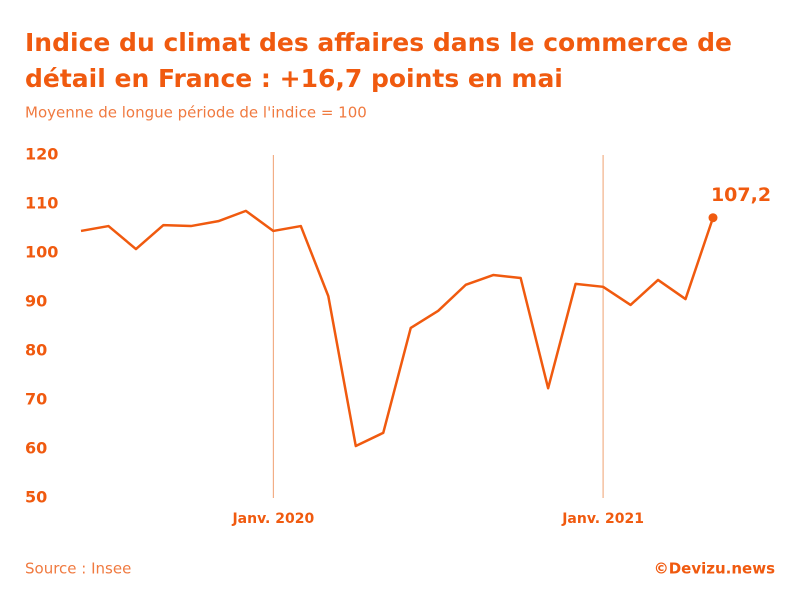  Describe the element at coordinates (41, 203) in the screenshot. I see `y-tick-label: 110` at that location.